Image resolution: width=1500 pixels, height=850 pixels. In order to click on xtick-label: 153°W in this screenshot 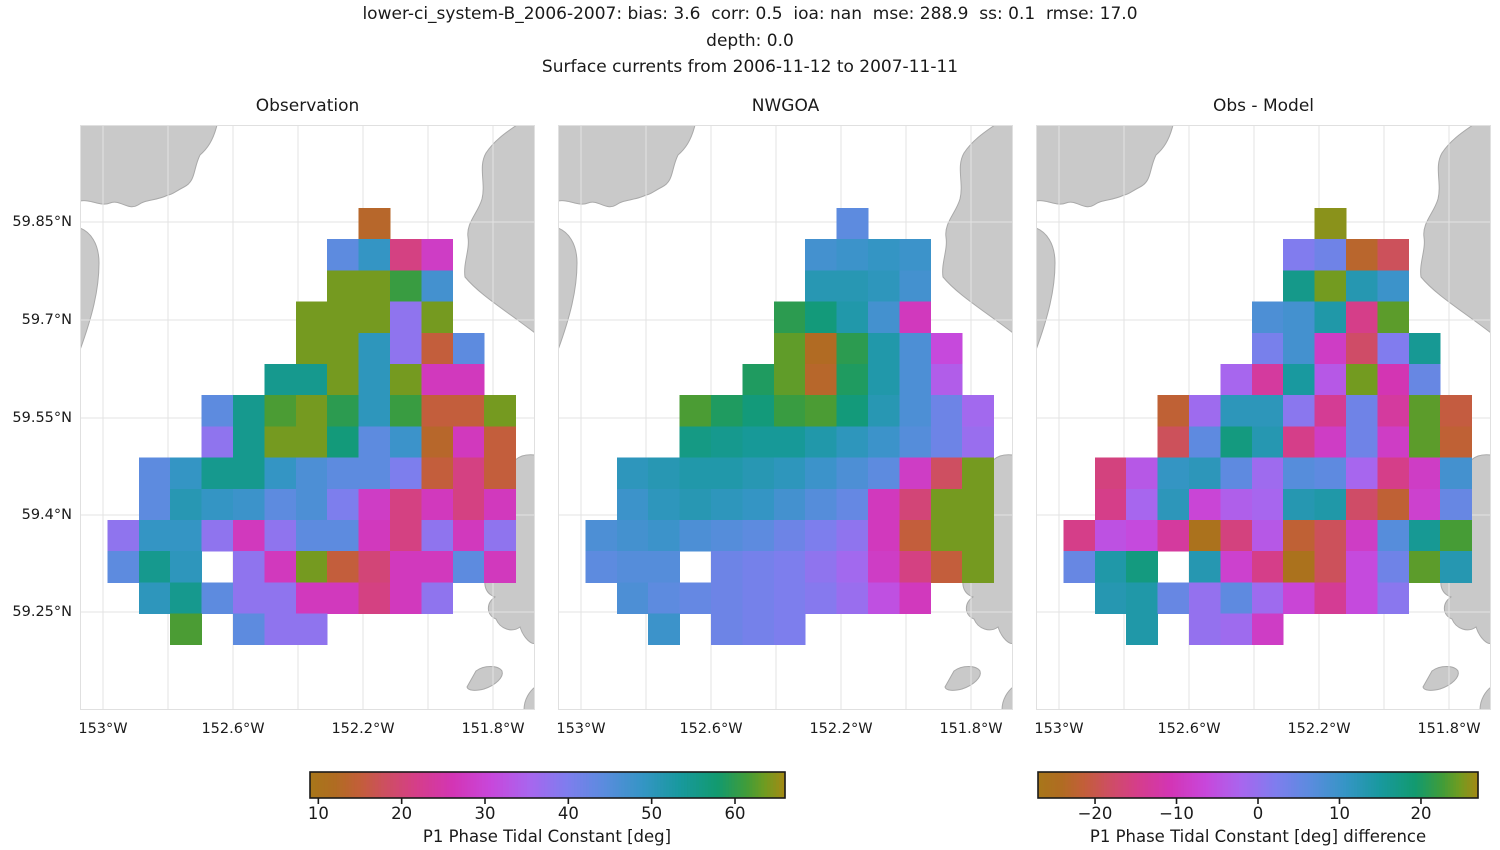, I will do `click(581, 729)`.